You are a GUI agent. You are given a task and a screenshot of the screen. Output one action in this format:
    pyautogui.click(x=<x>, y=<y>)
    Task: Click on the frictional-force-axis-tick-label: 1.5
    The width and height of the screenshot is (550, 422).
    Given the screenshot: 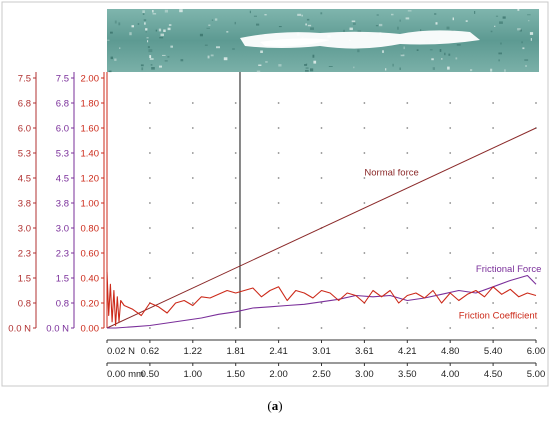 What is the action you would take?
    pyautogui.click(x=62, y=279)
    